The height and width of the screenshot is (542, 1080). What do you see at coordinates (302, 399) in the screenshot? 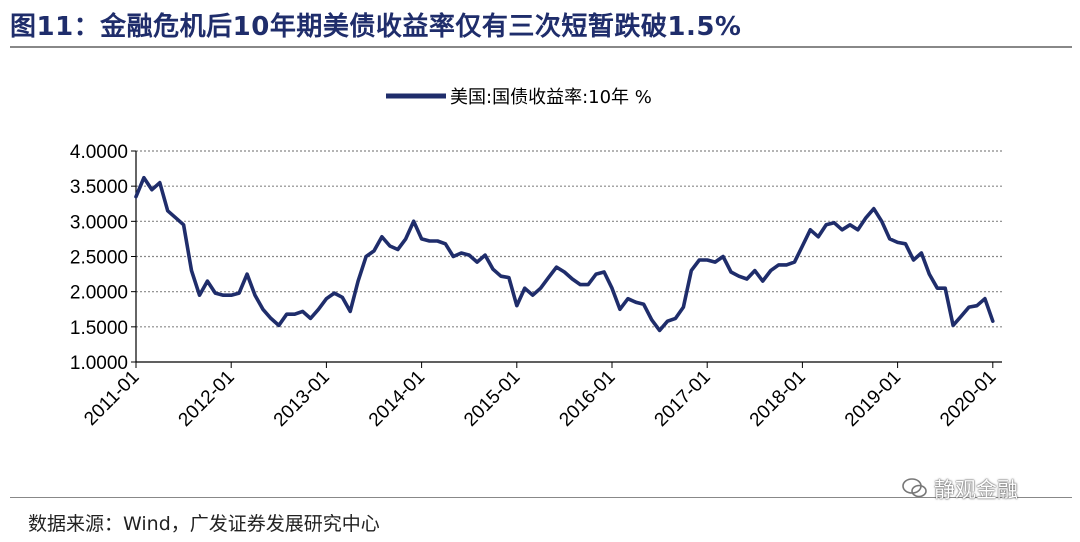
I see `x-tick-label: 2013-01` at bounding box center [302, 399].